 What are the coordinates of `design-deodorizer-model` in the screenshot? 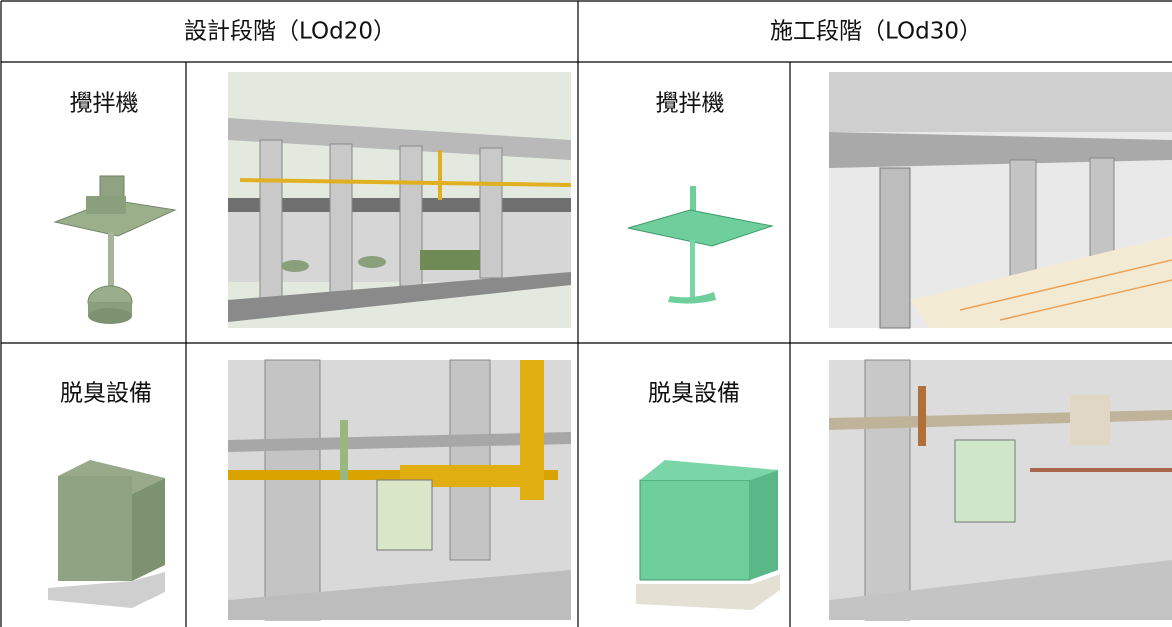 It's located at (106, 534).